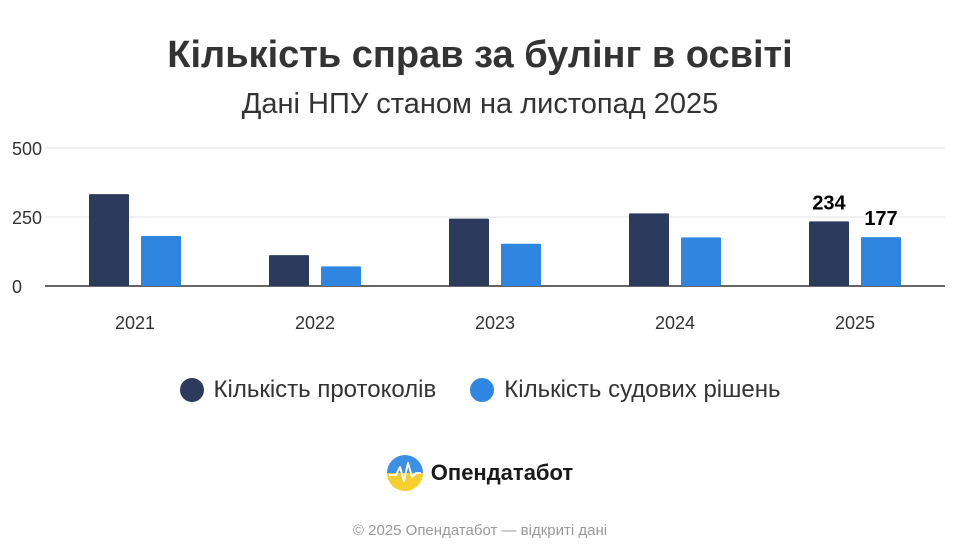 The height and width of the screenshot is (560, 960). Describe the element at coordinates (27, 149) in the screenshot. I see `y-tick-label: 500` at that location.